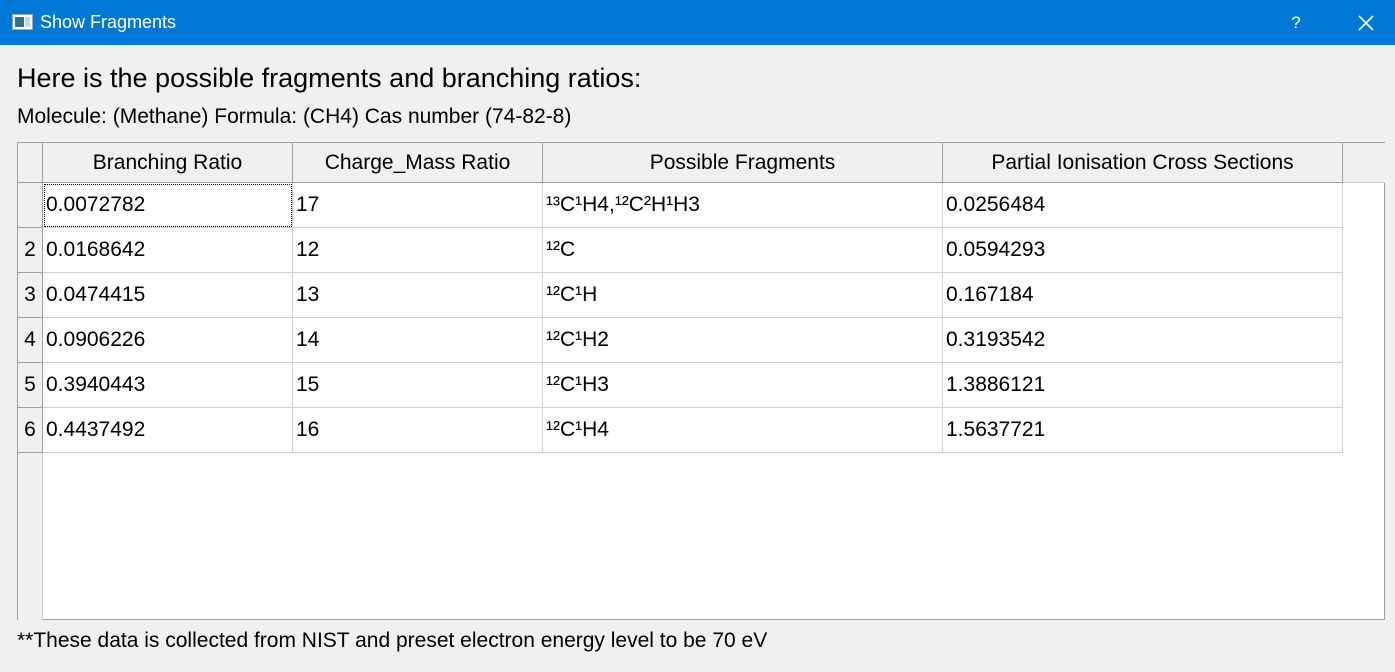 The image size is (1395, 672). I want to click on row-header, so click(30, 205).